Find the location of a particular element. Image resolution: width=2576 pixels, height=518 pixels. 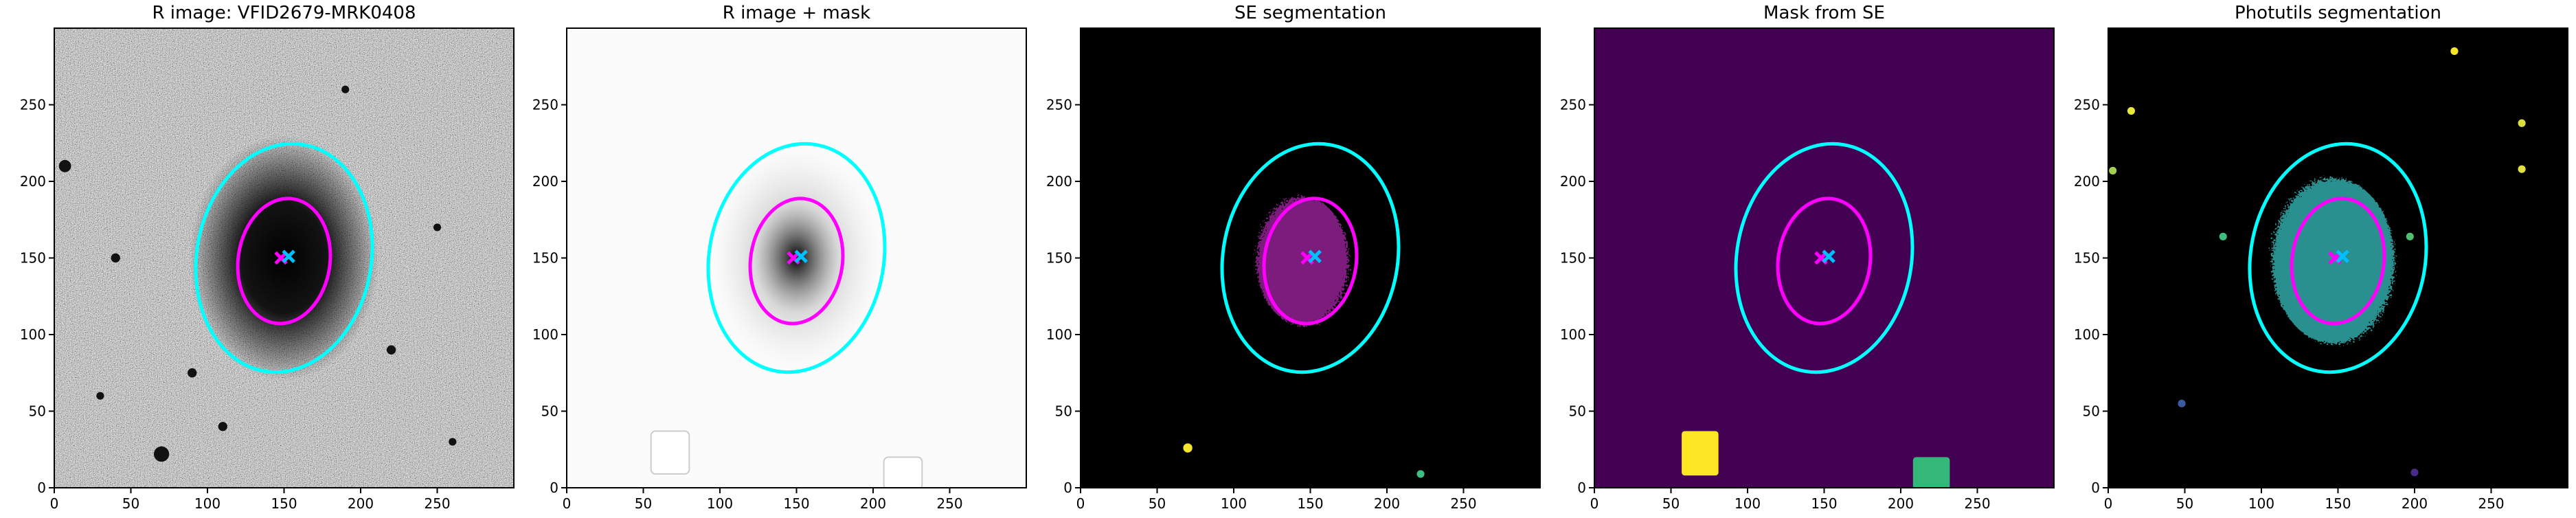

panel-title: R image: VFID2679-MRK0408 is located at coordinates (284, 13).